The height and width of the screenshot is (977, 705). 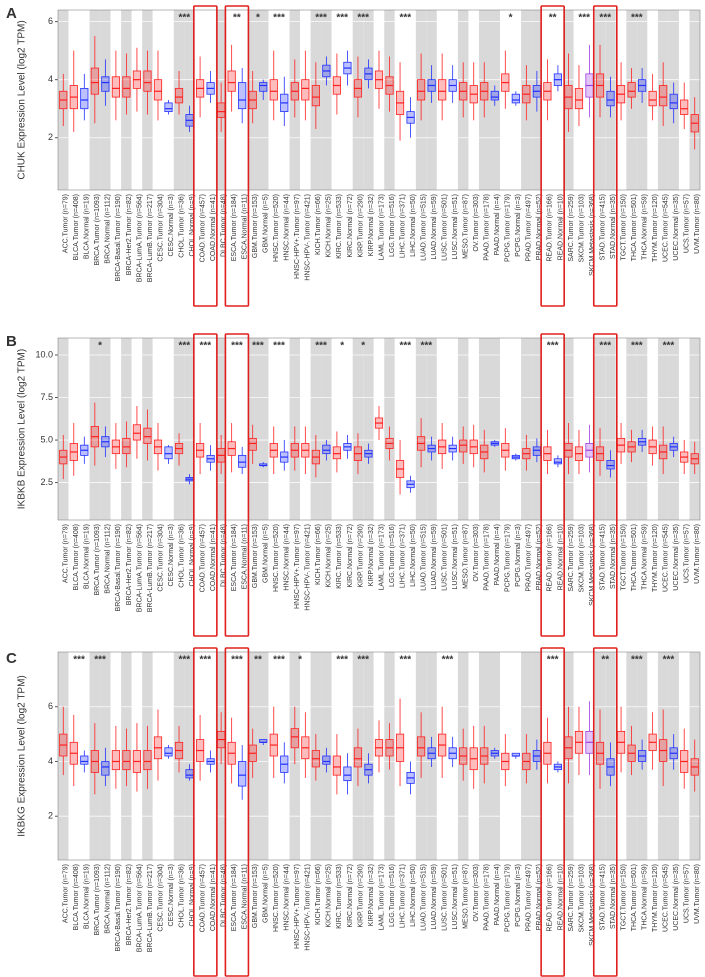 I want to click on x-tick-label: BRCA.Normal (n=112), so click(x=108, y=559).